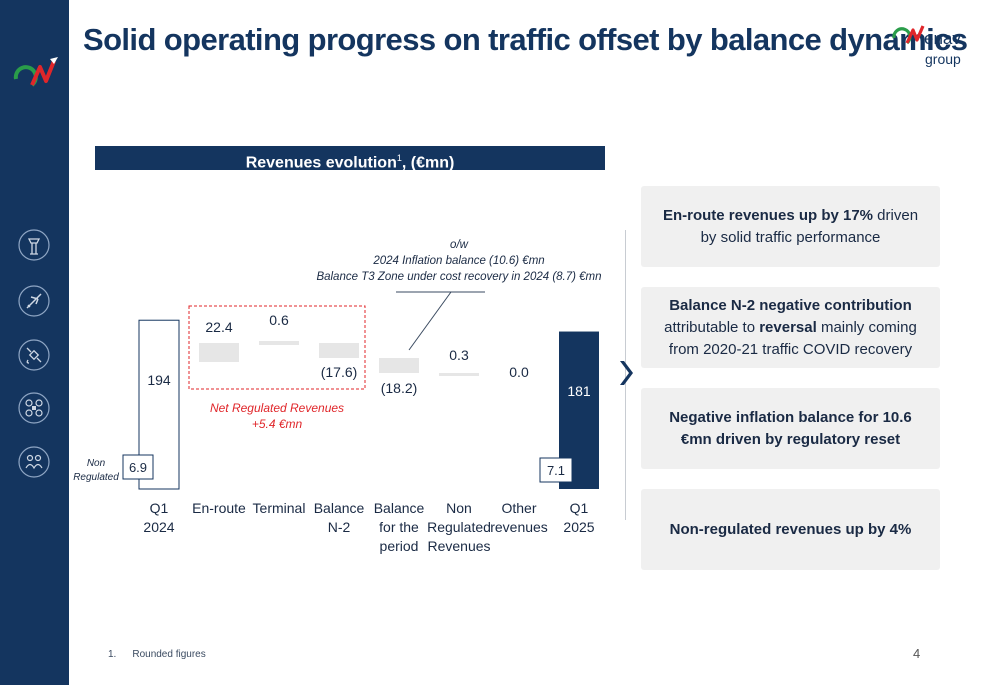  Describe the element at coordinates (458, 261) in the screenshot. I see `ow-note: 2024 Inflation balance (10.6) €mn` at that location.